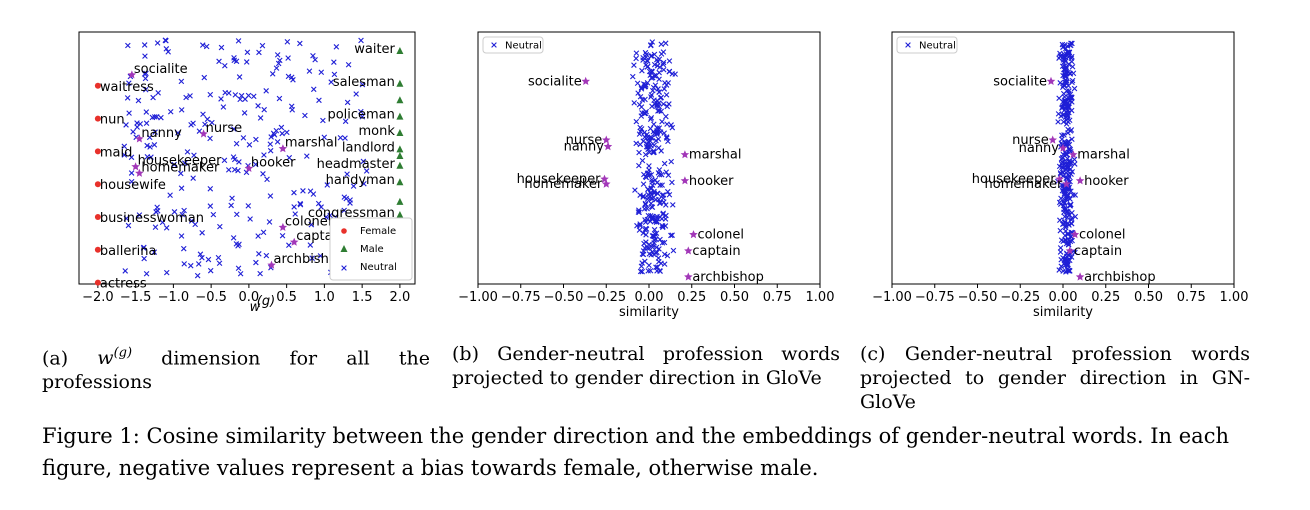 The width and height of the screenshot is (1310, 510). Describe the element at coordinates (564, 297) in the screenshot. I see `x-tick-label: −0.50` at that location.